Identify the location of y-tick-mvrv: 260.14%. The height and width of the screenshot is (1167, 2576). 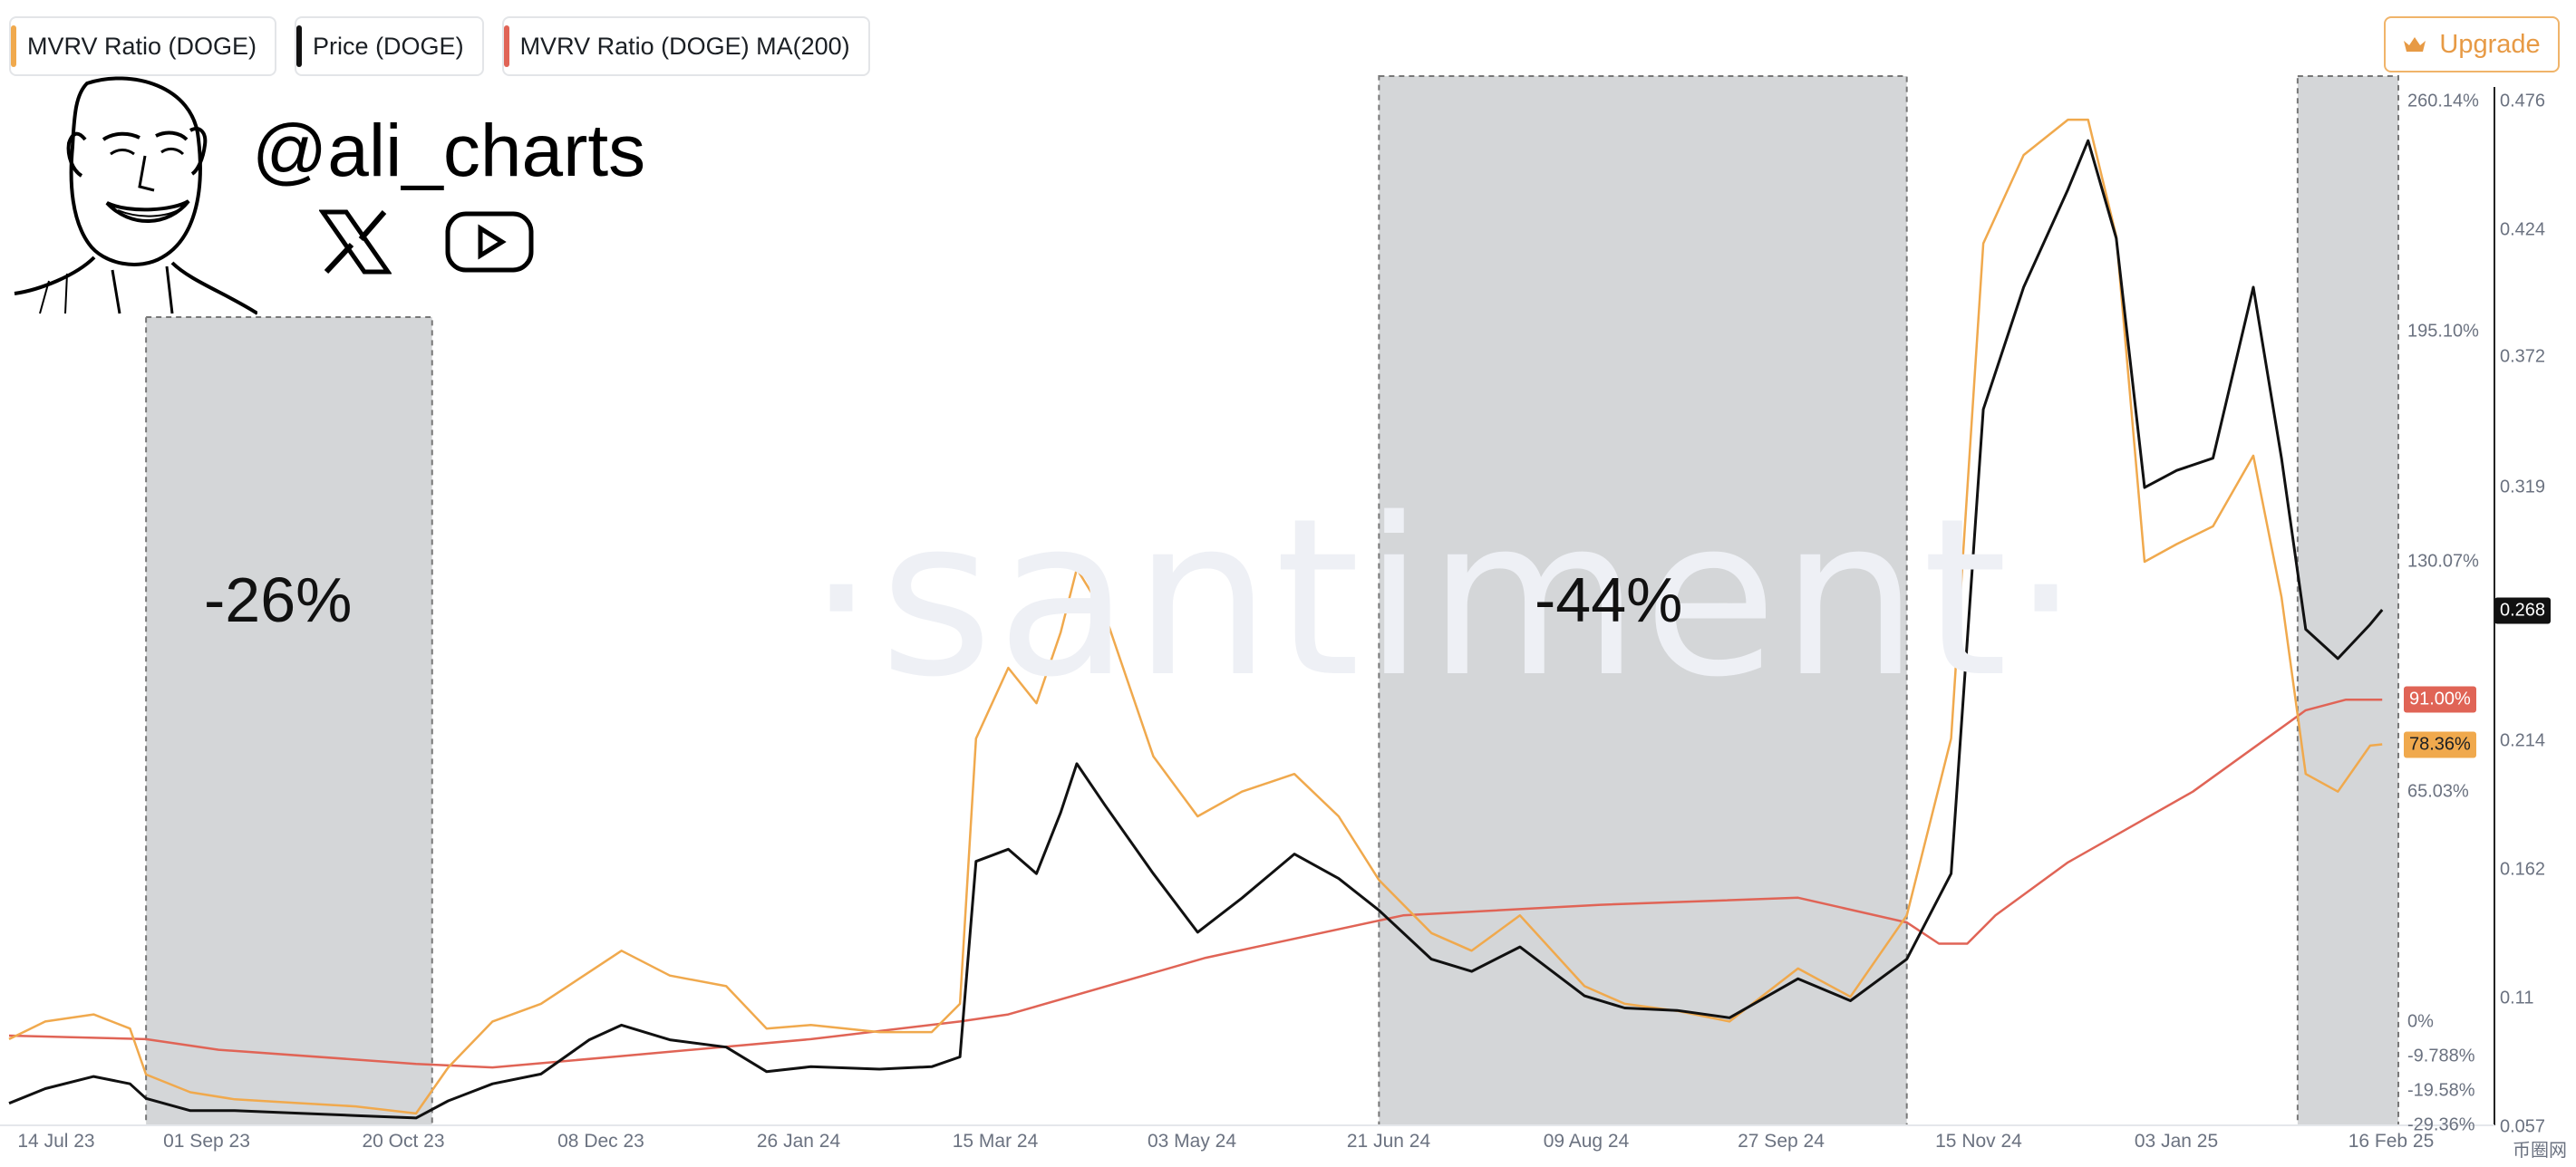
(2443, 101).